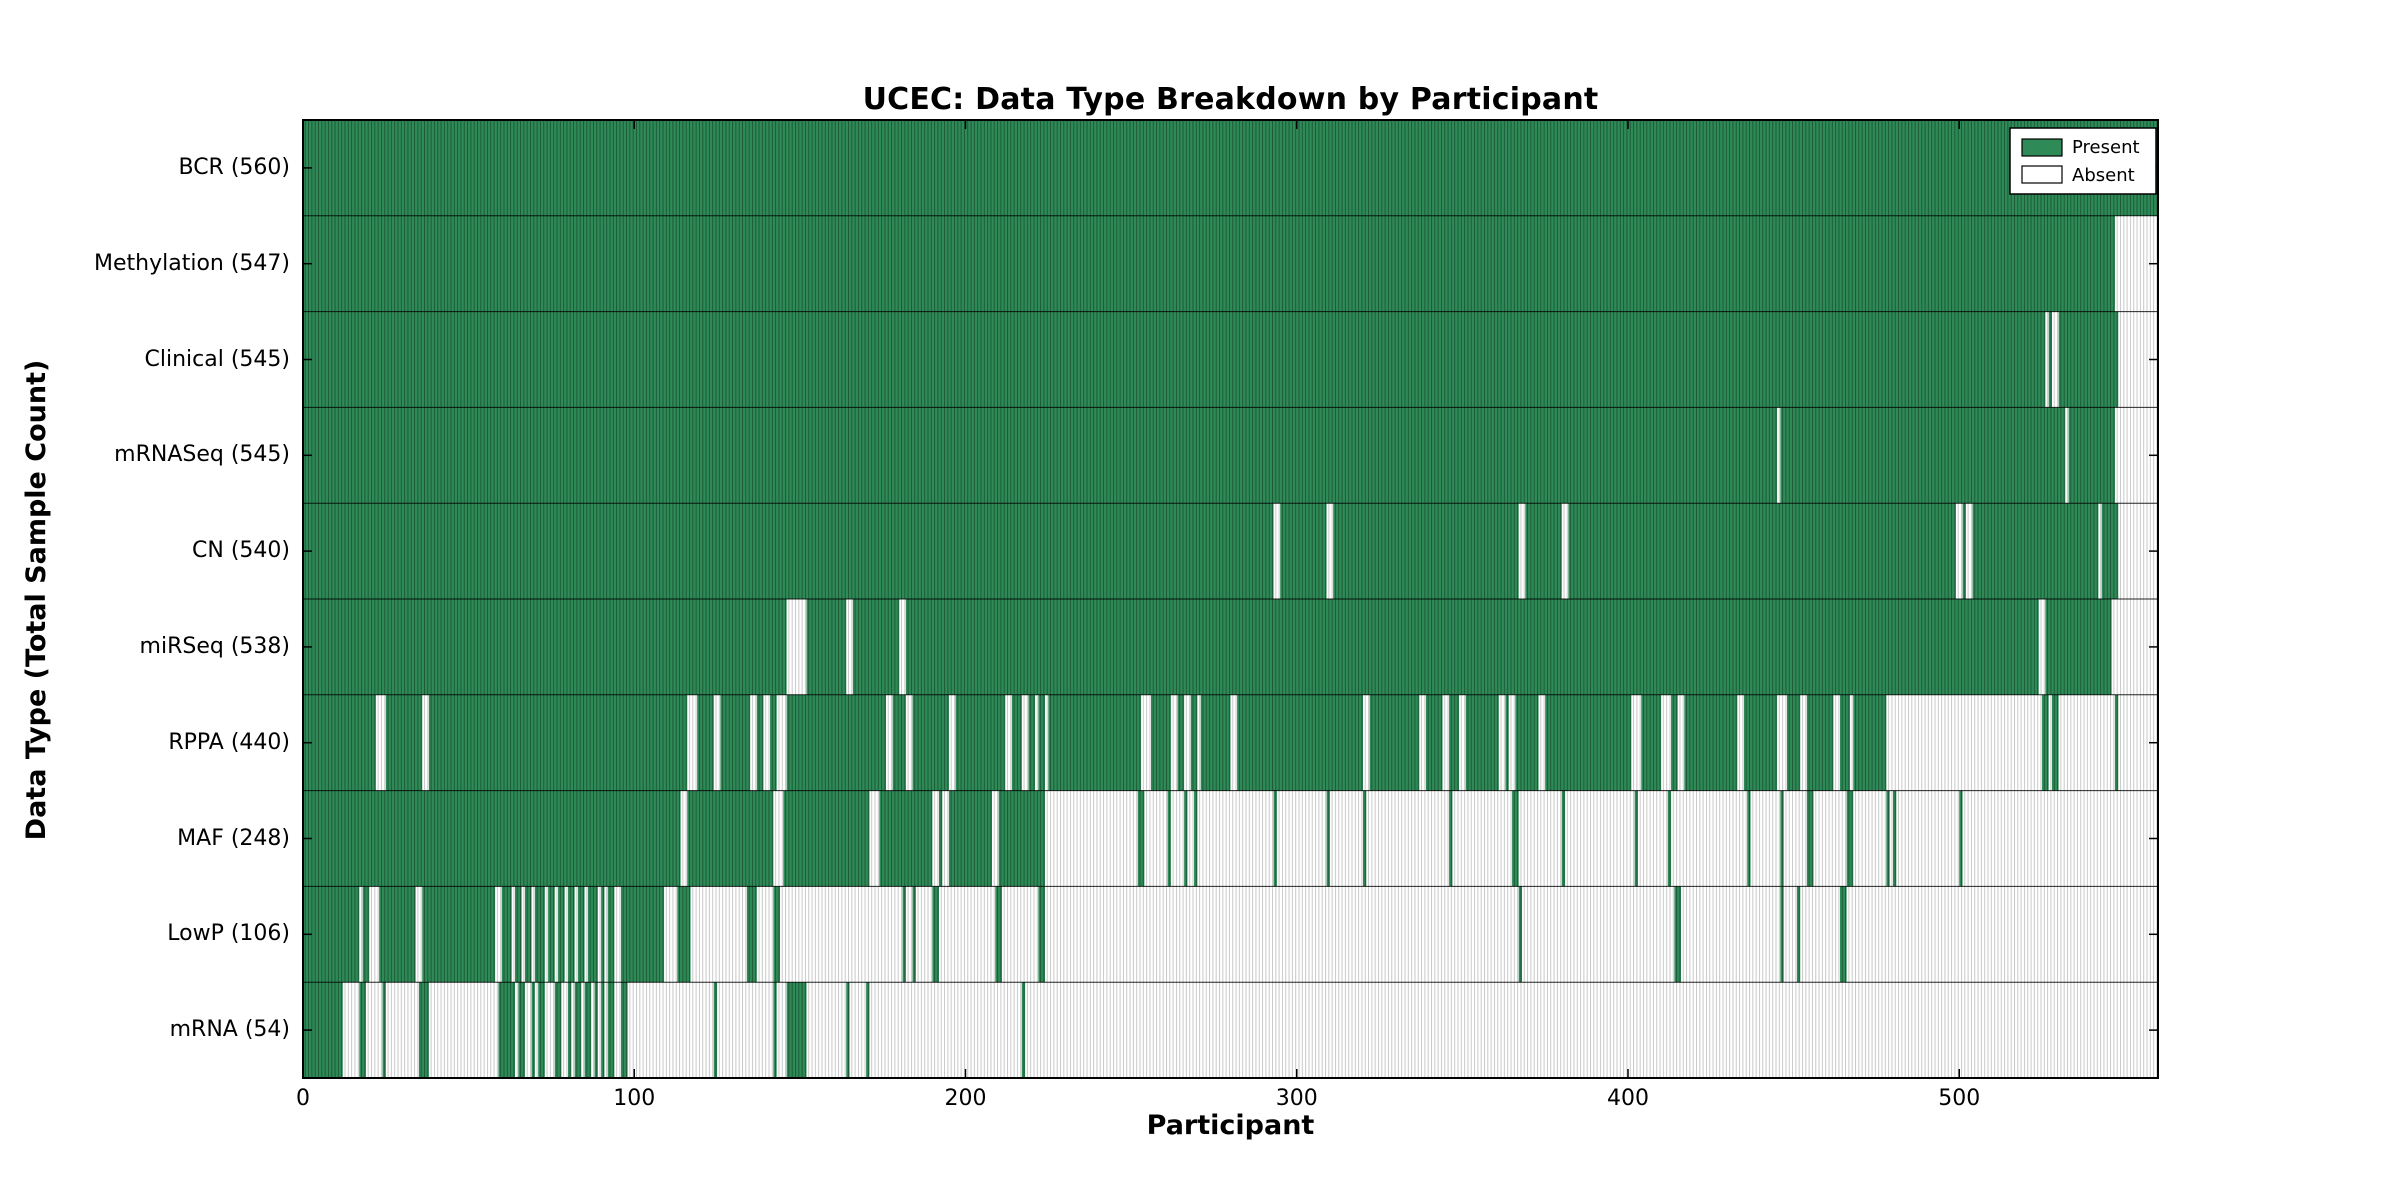  Describe the element at coordinates (1075, 934) in the screenshot. I see `row-lowp` at that location.